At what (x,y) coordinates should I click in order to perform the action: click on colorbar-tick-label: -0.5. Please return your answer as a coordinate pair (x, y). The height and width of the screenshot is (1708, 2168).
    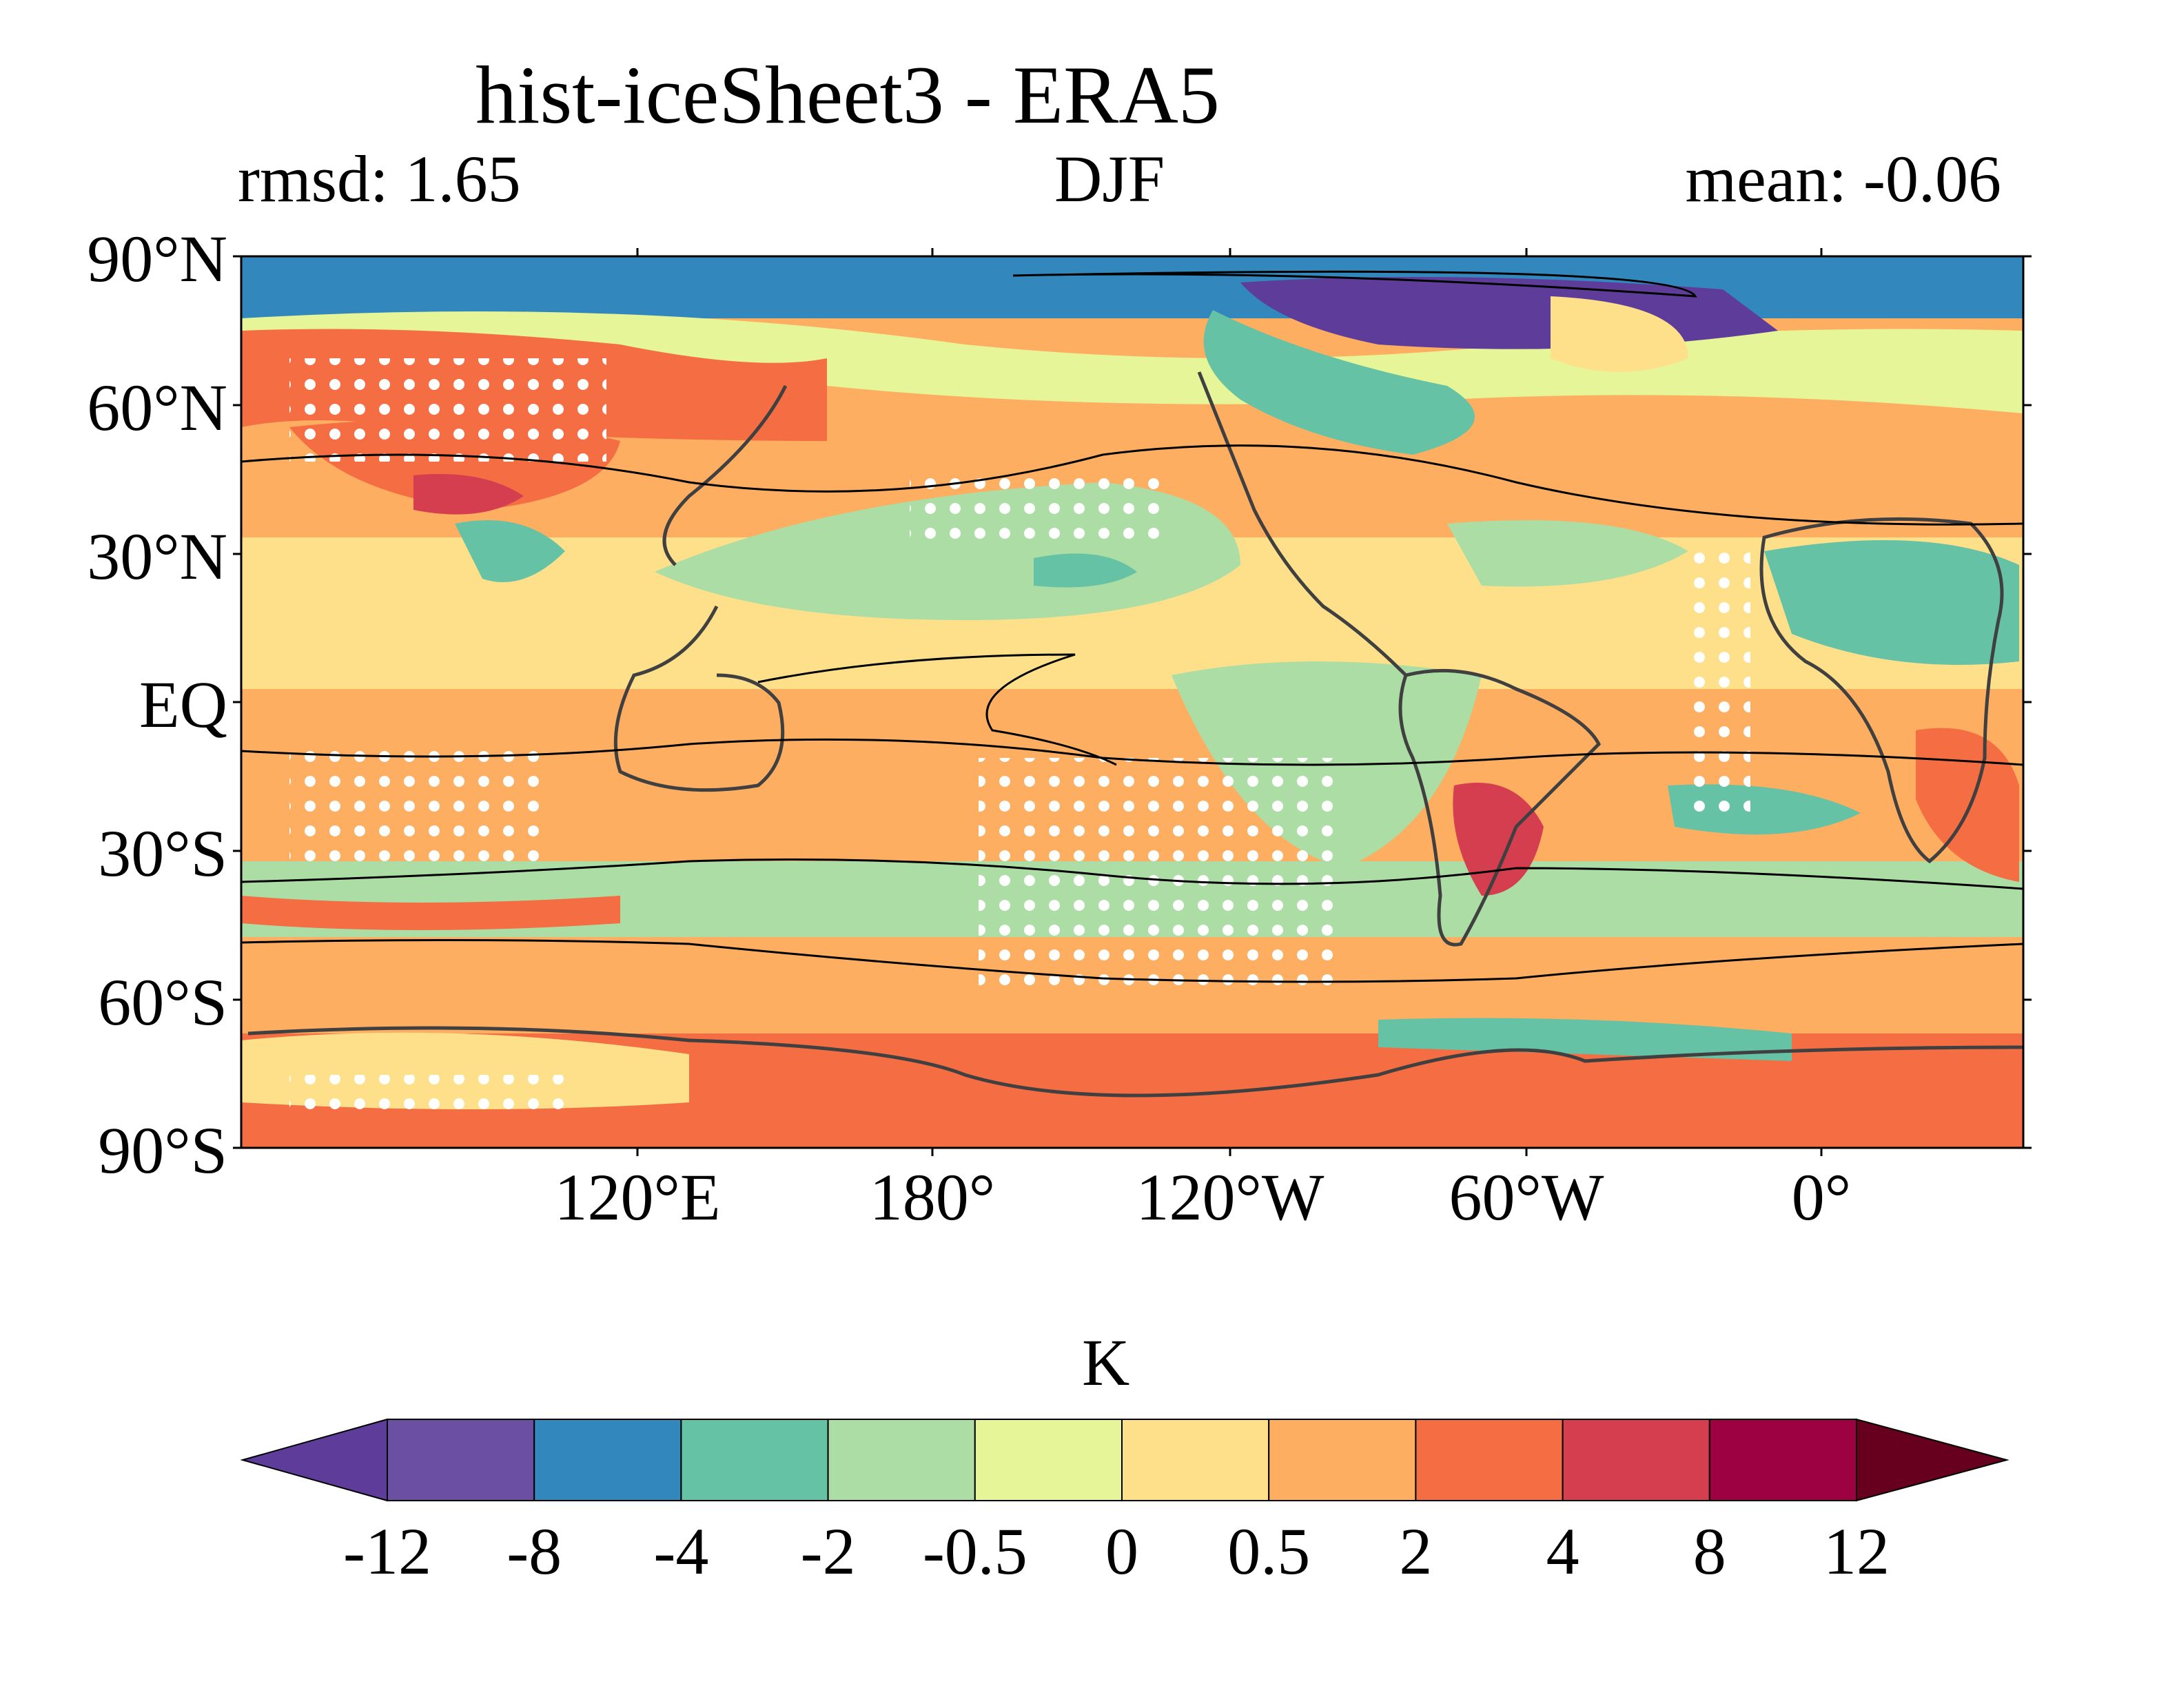
    Looking at the image, I should click on (974, 1551).